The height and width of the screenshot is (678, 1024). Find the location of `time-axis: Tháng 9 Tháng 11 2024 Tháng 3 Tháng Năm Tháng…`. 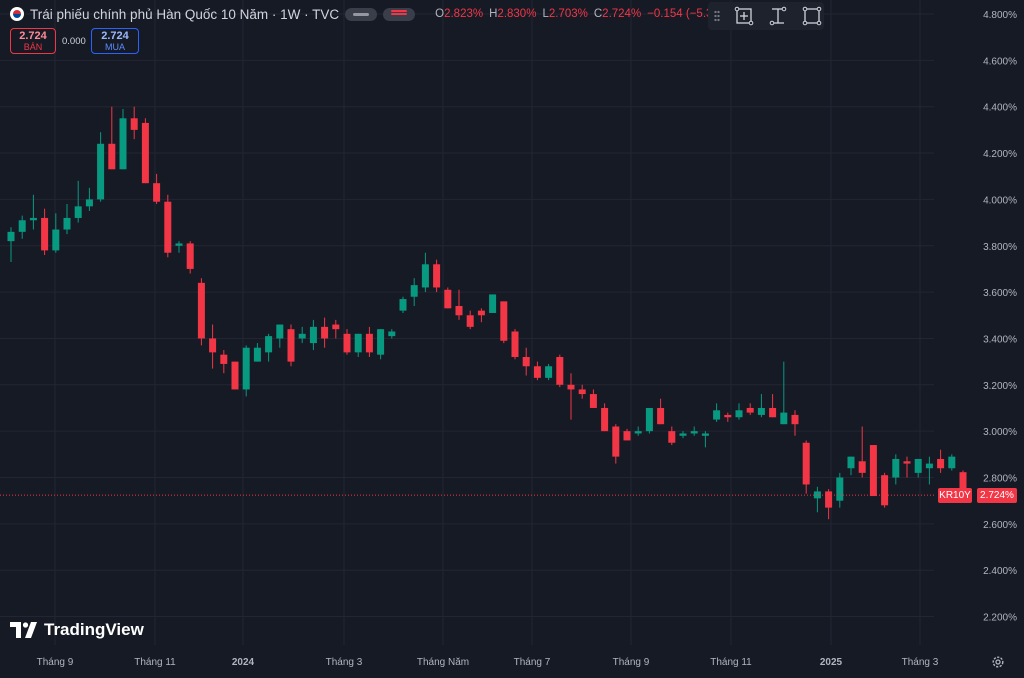

time-axis: Tháng 9 Tháng 11 2024 Tháng 3 Tháng Năm Tháng… is located at coordinates (488, 662).